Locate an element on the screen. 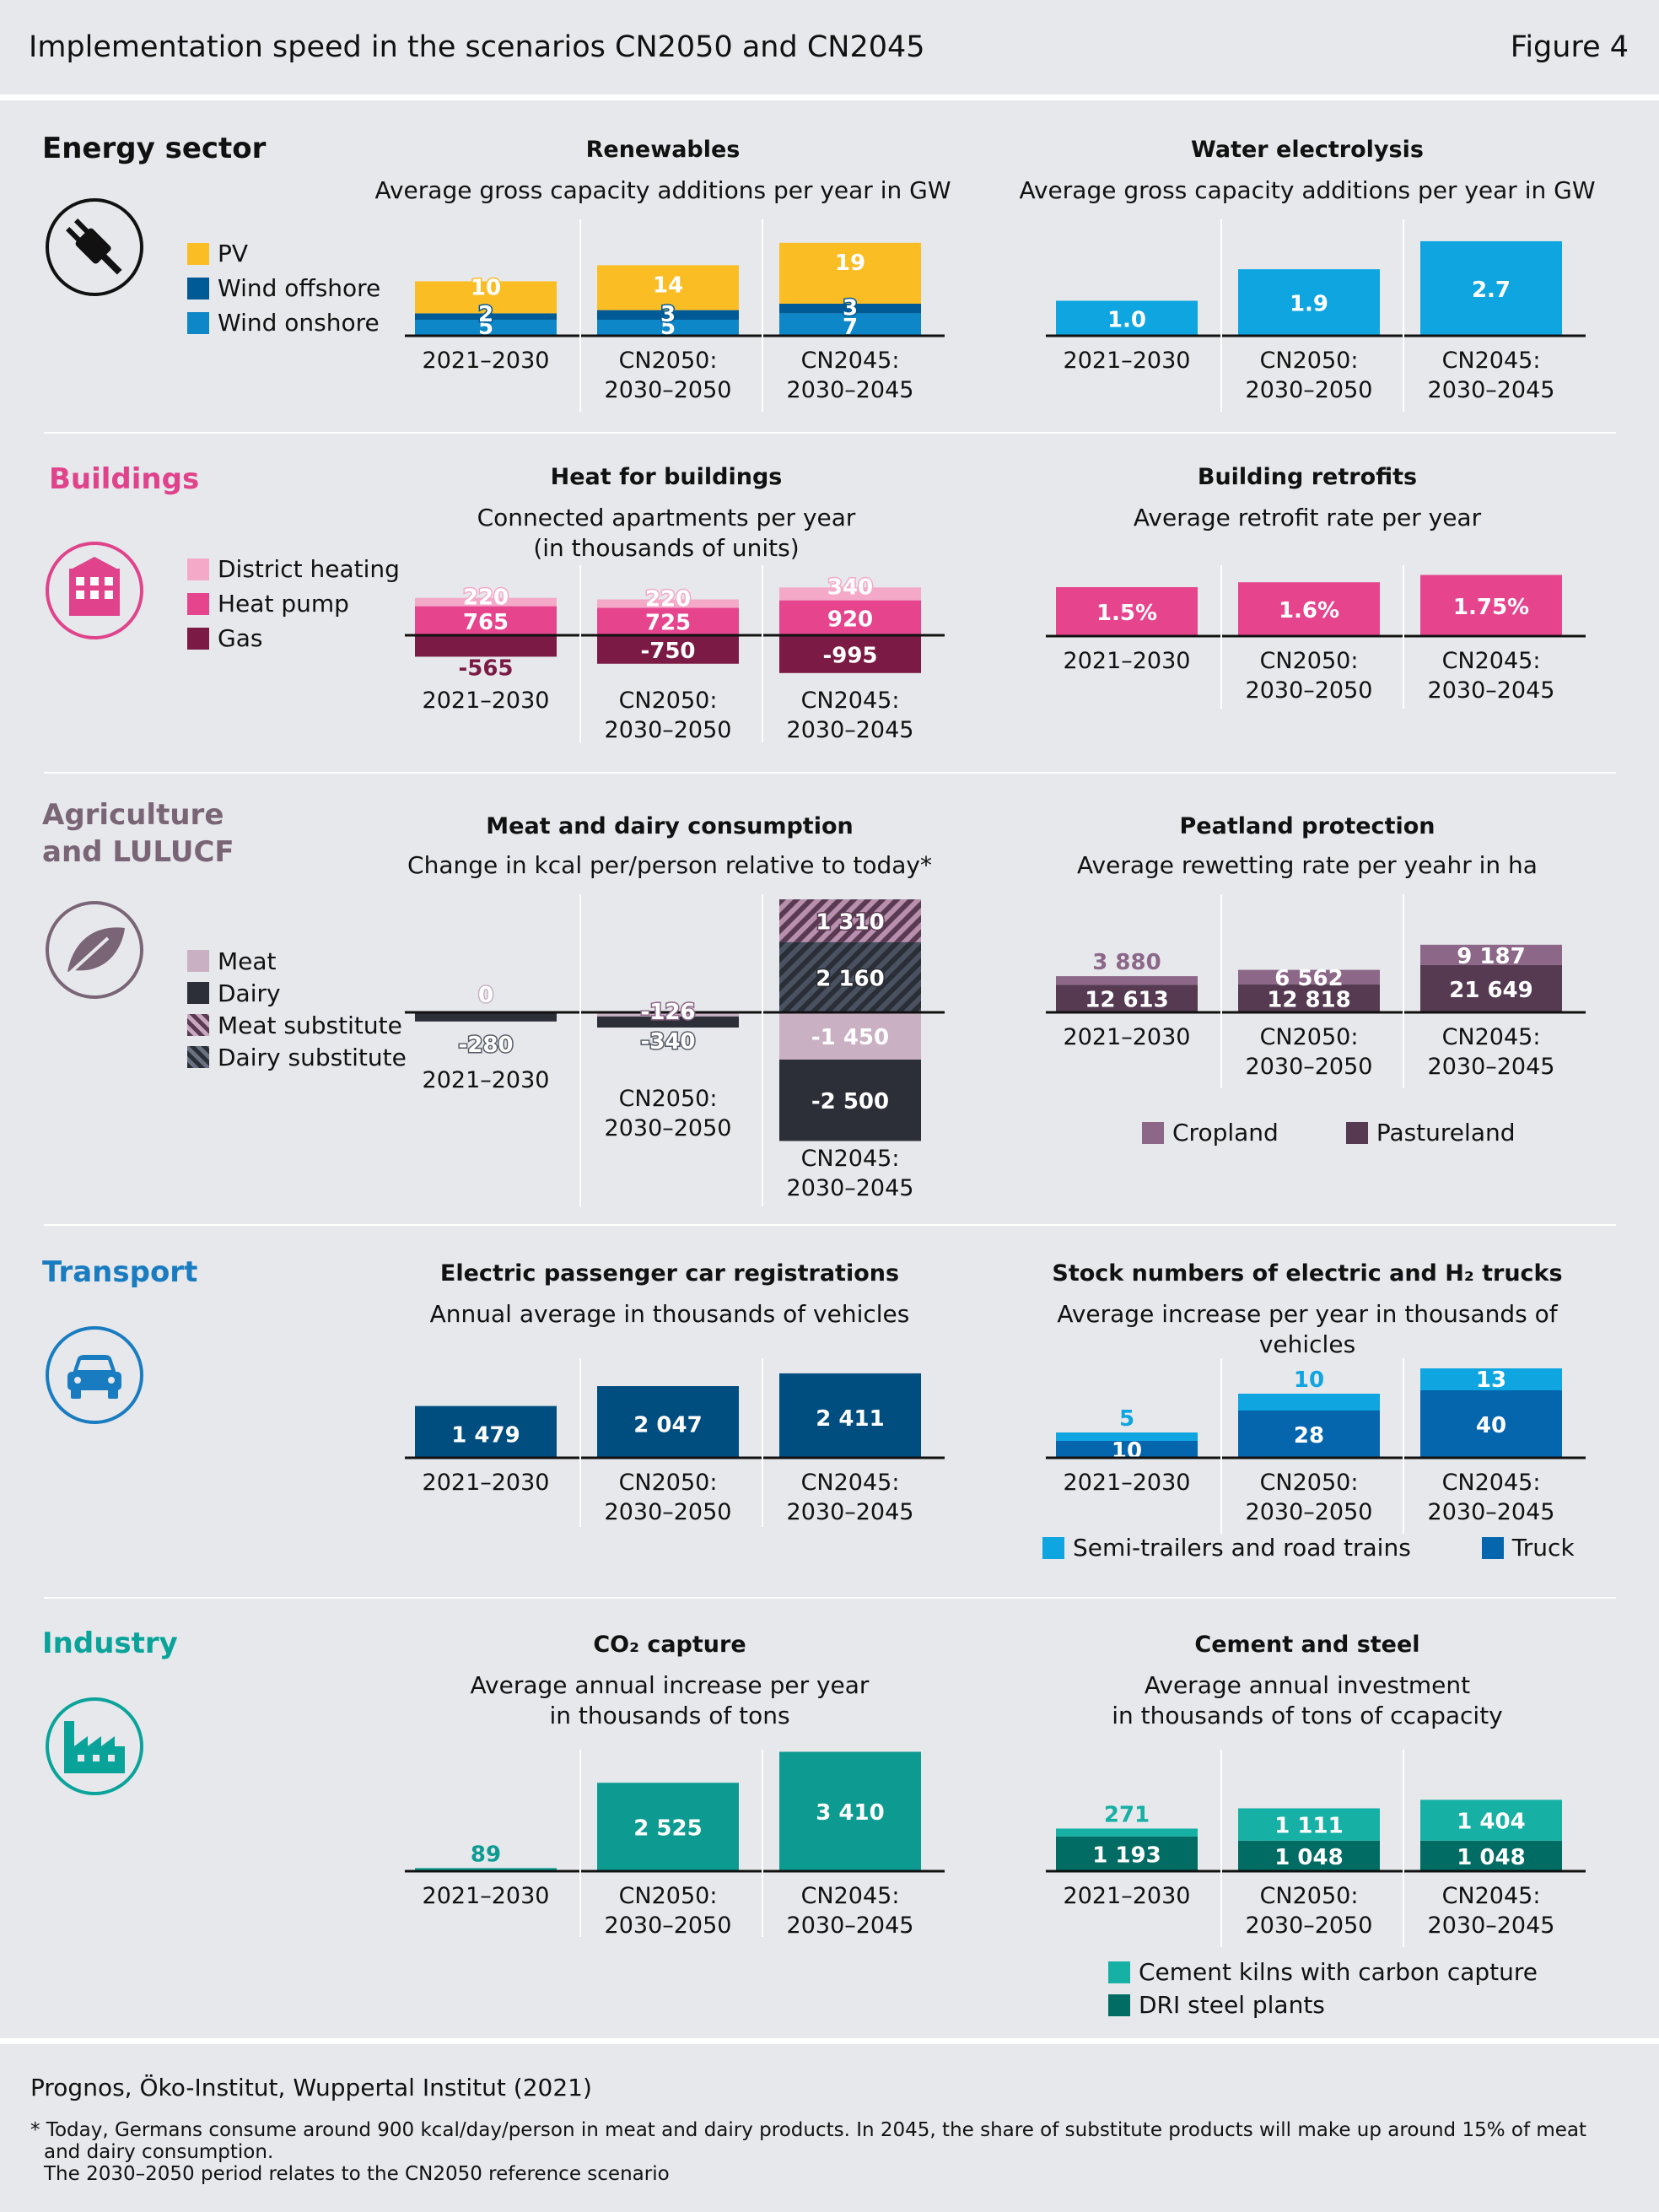 The width and height of the screenshot is (1659, 2212). legend-label: District heating is located at coordinates (309, 569).